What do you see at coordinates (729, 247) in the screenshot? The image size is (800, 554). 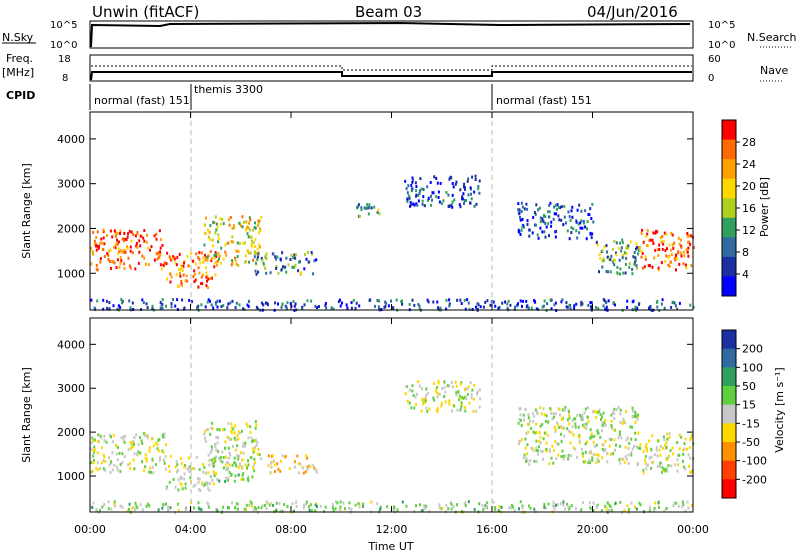 I see `power-cbar-swatch` at bounding box center [729, 247].